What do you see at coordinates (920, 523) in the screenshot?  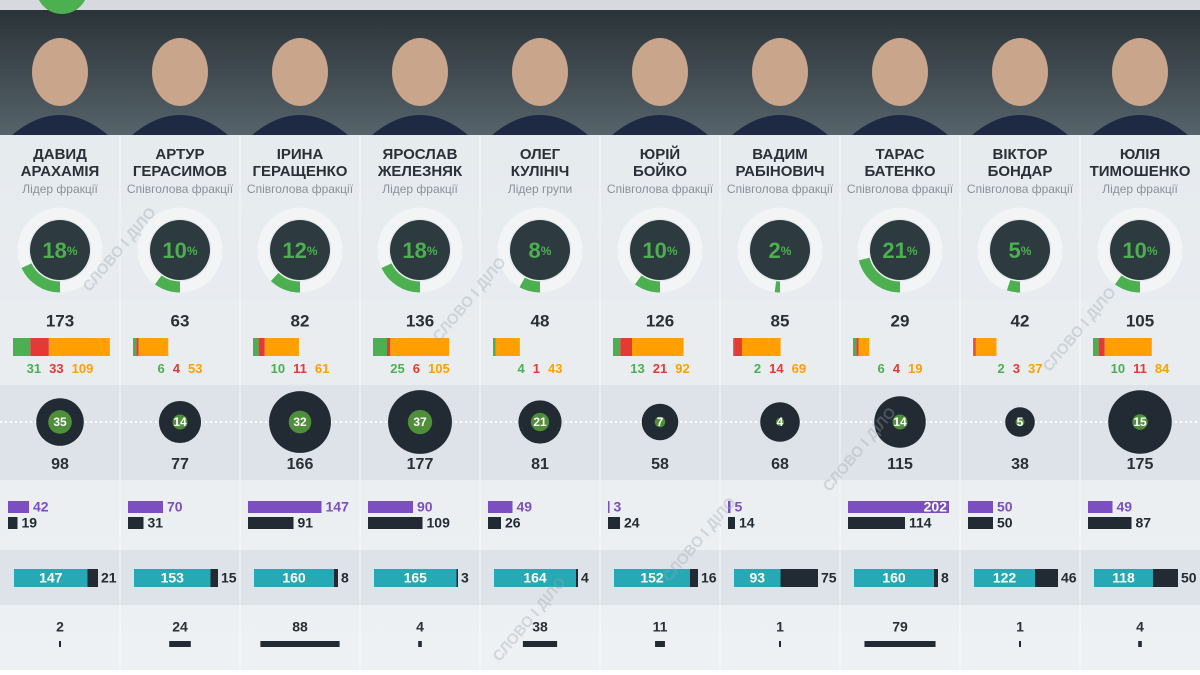 I see `dark-label: 114` at bounding box center [920, 523].